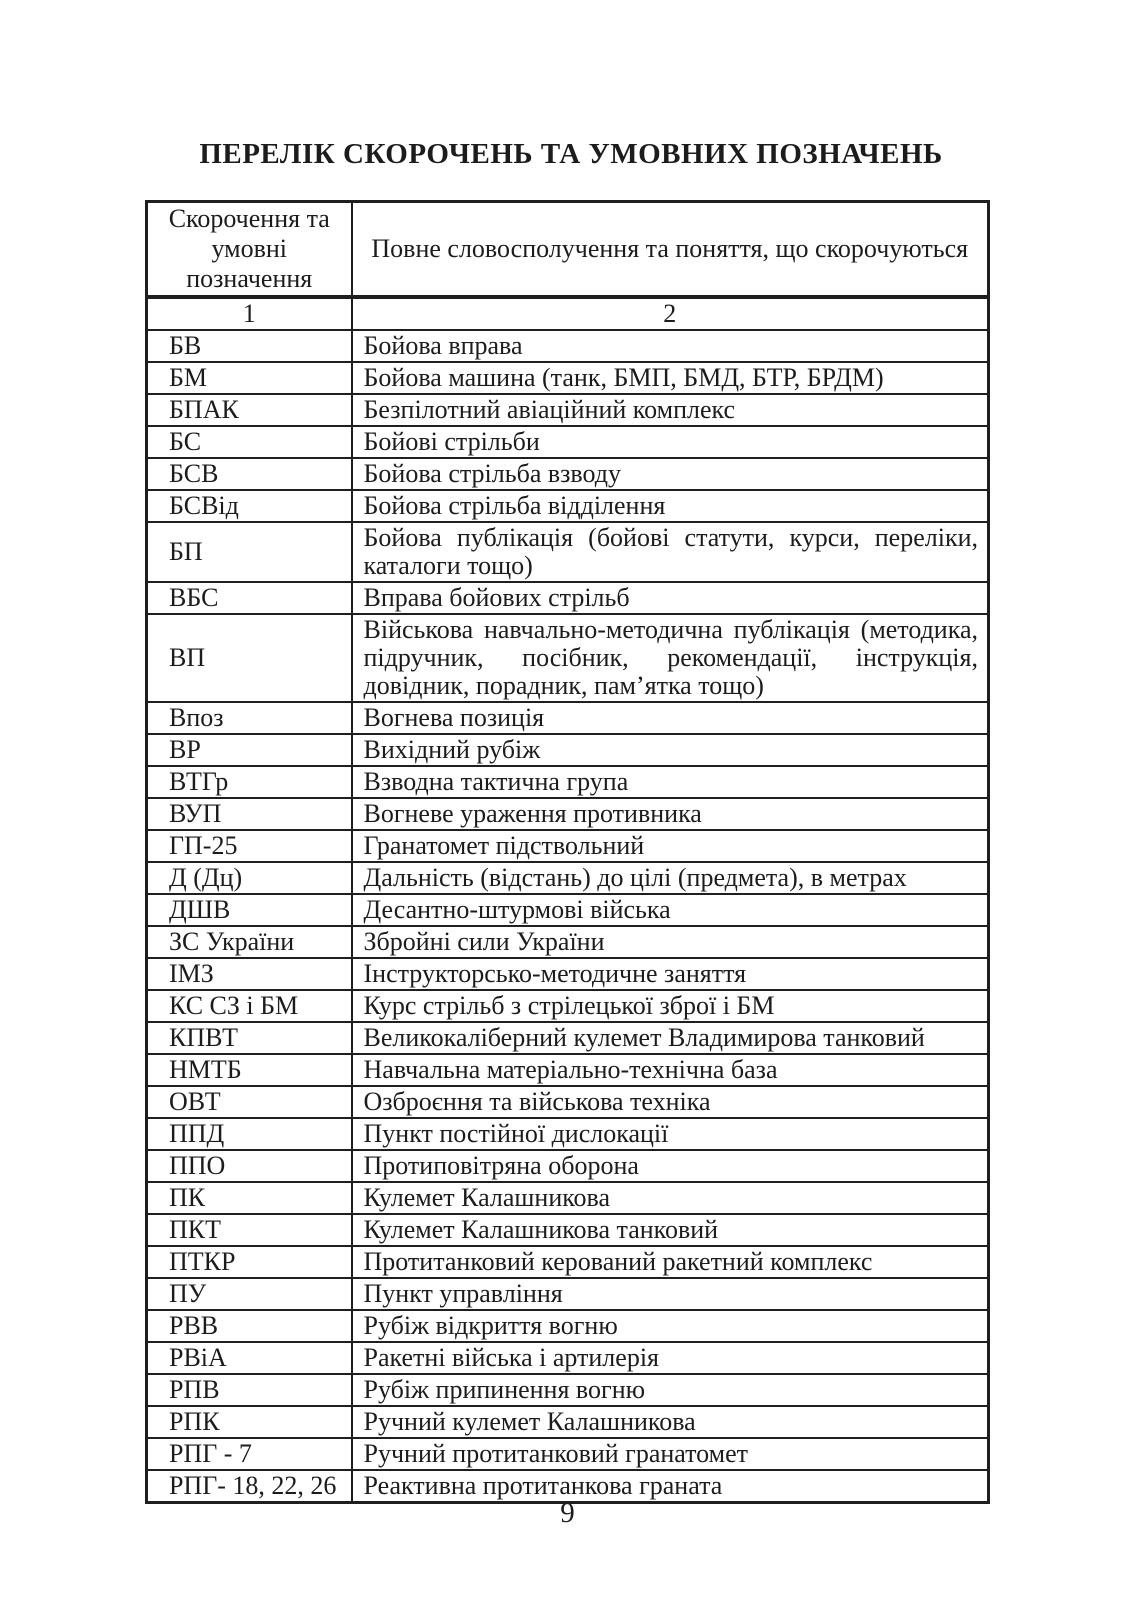 The height and width of the screenshot is (1614, 1142). What do you see at coordinates (670, 1454) in the screenshot?
I see `definition-cell: Ручний протитанковий гранатомет` at bounding box center [670, 1454].